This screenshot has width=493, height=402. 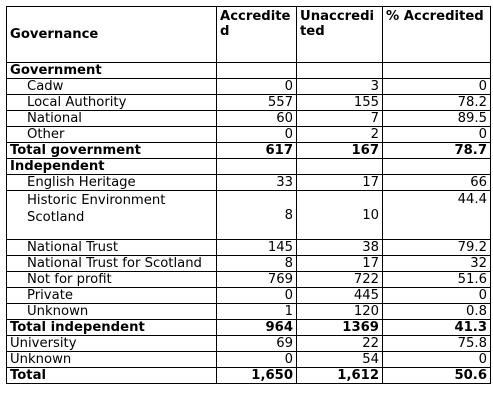 I want to click on total-row-government: Total government 617 167 78.7, so click(x=248, y=150).